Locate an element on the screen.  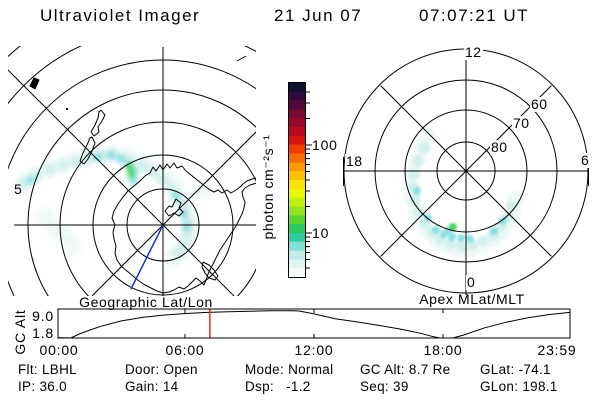
timeline-plot is located at coordinates (314, 323).